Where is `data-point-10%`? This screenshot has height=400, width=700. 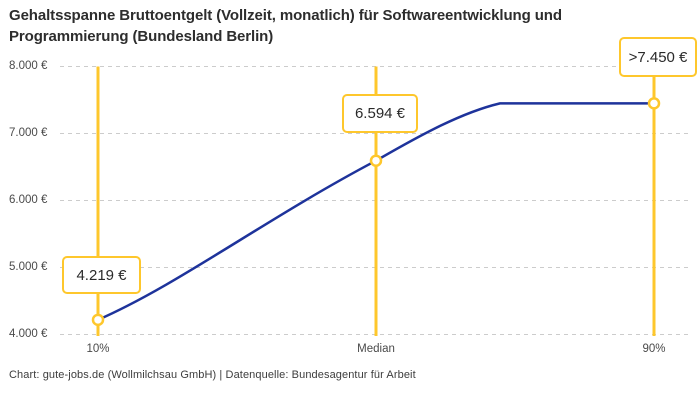 data-point-10% is located at coordinates (98, 320).